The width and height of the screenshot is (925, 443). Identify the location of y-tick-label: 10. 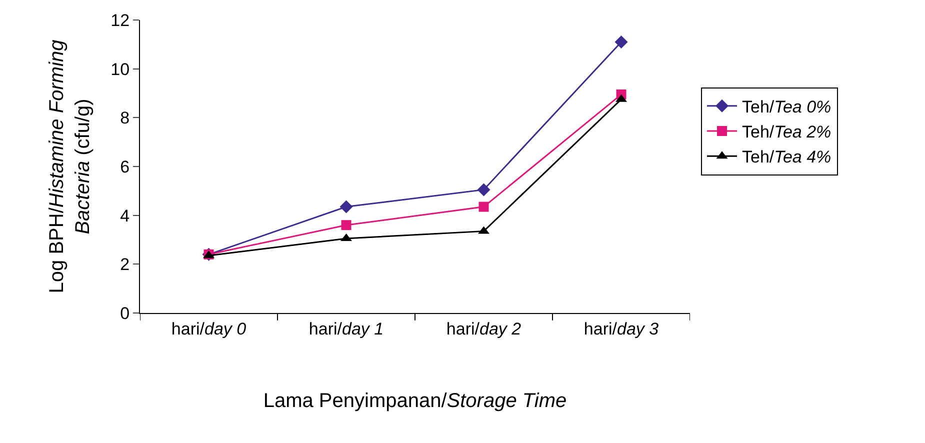
(120, 69).